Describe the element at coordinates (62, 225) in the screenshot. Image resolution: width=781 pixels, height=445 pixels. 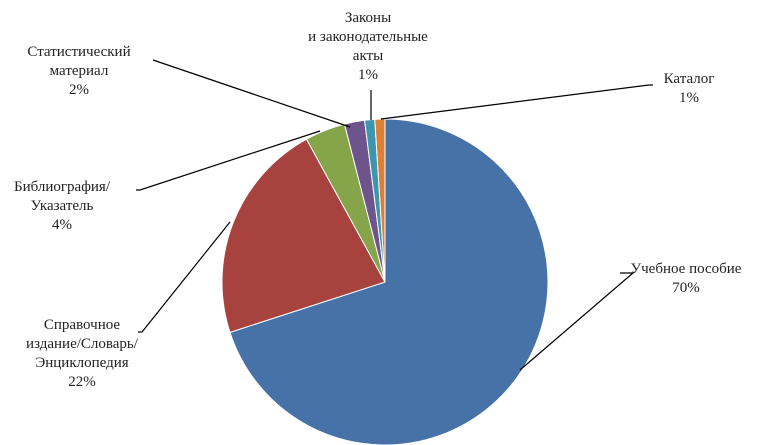
I see `slice-percent-2: 4%` at that location.